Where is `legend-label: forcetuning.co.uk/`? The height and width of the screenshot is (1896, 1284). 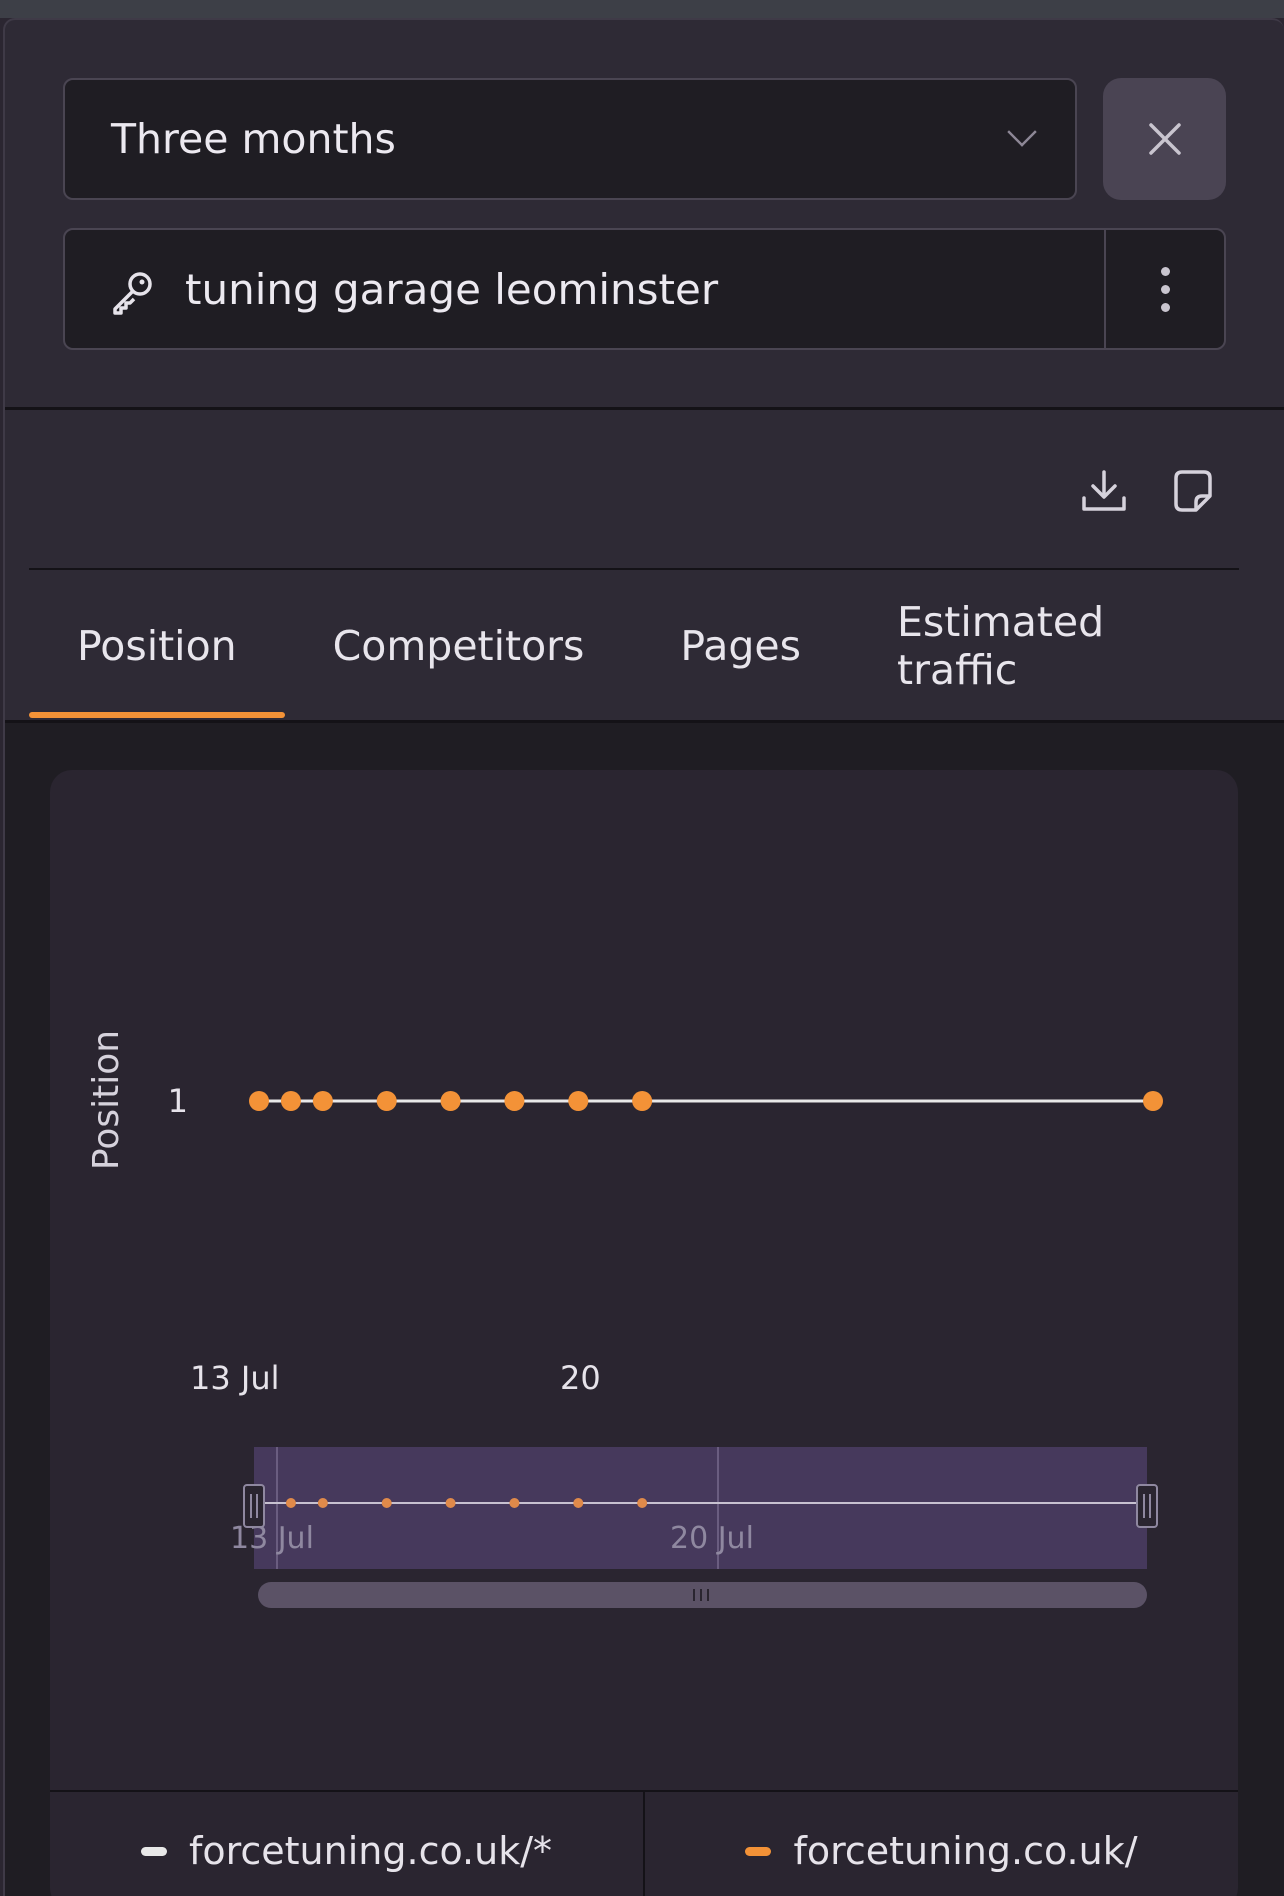
legend-label: forcetuning.co.uk/ is located at coordinates (965, 1851).